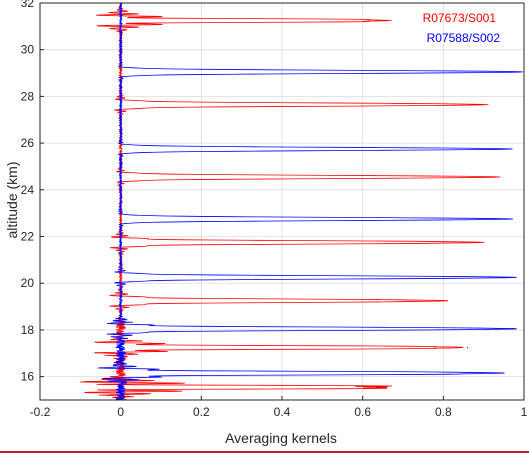  I want to click on x-tick-label-2: 0.2, so click(201, 412).